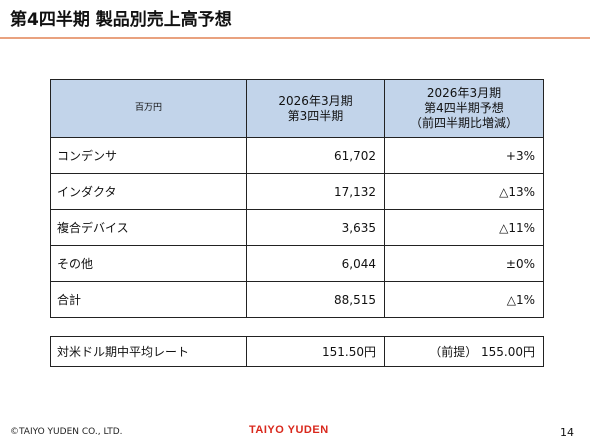 Image resolution: width=590 pixels, height=443 pixels. What do you see at coordinates (315, 299) in the screenshot?
I see `q3-value: 88,515` at bounding box center [315, 299].